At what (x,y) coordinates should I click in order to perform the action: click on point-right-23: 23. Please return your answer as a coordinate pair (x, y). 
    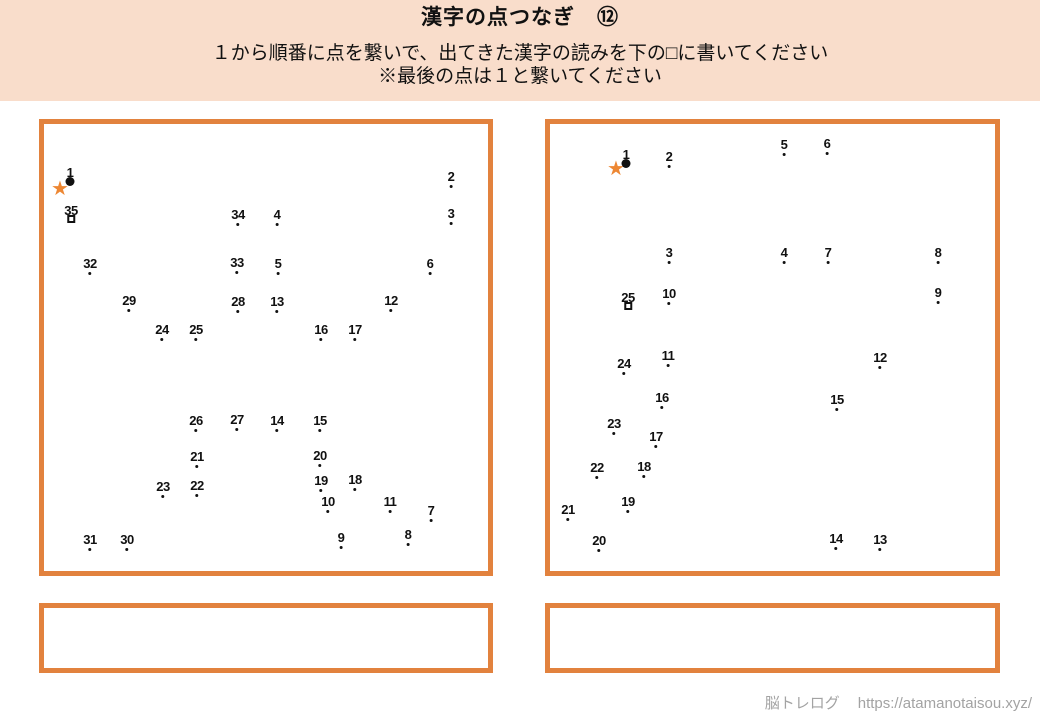
    Looking at the image, I should click on (614, 426).